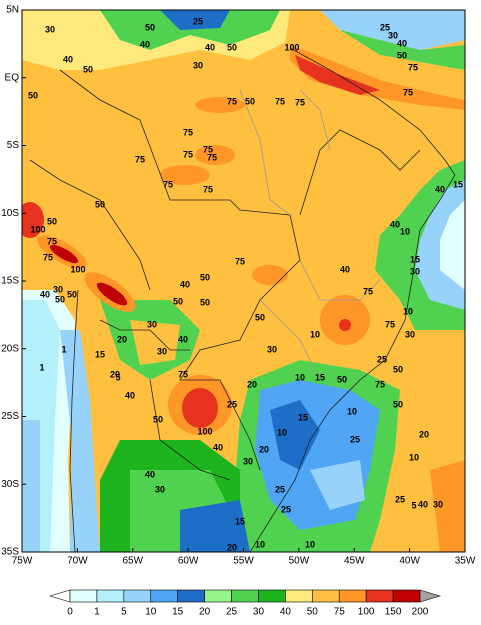  I want to click on lat-label: 10S, so click(10, 213).